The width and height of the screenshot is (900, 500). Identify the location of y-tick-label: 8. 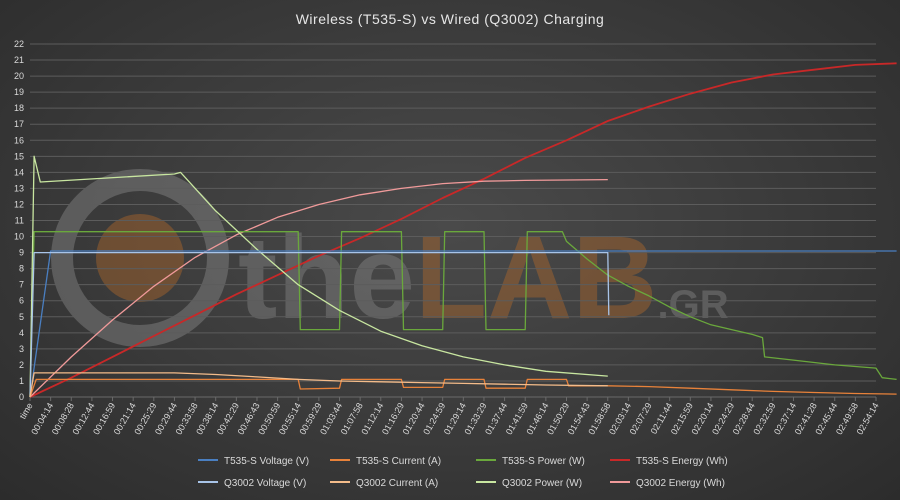
(21, 269).